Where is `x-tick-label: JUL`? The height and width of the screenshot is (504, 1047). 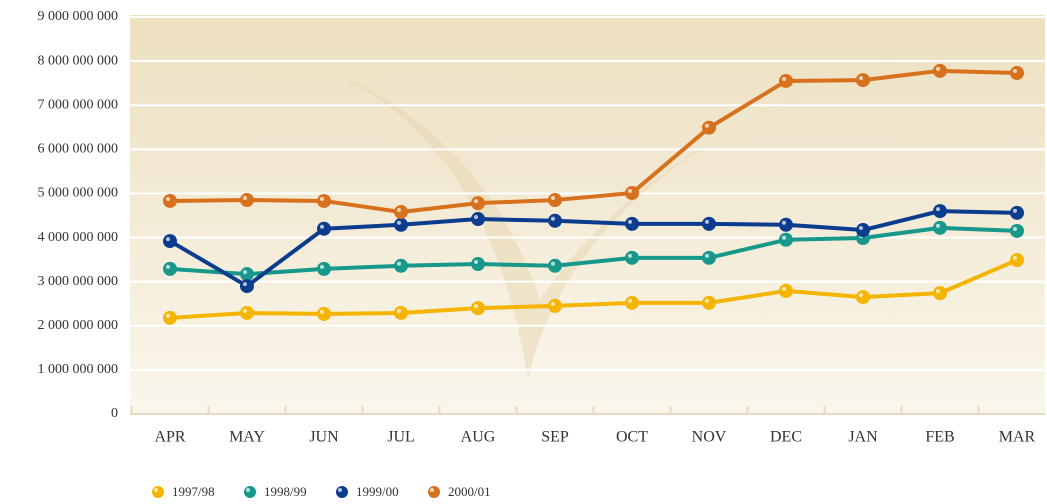 x-tick-label: JUL is located at coordinates (401, 437).